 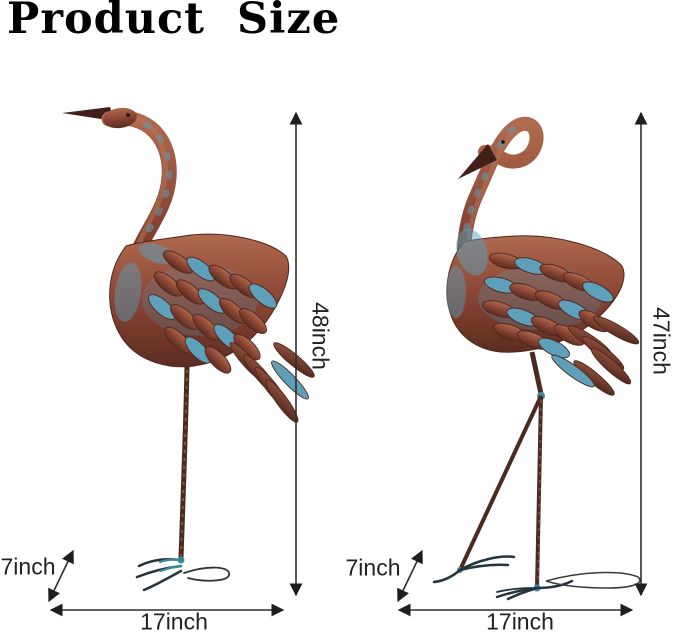 What do you see at coordinates (128, 115) in the screenshot?
I see `left-crane-eye` at bounding box center [128, 115].